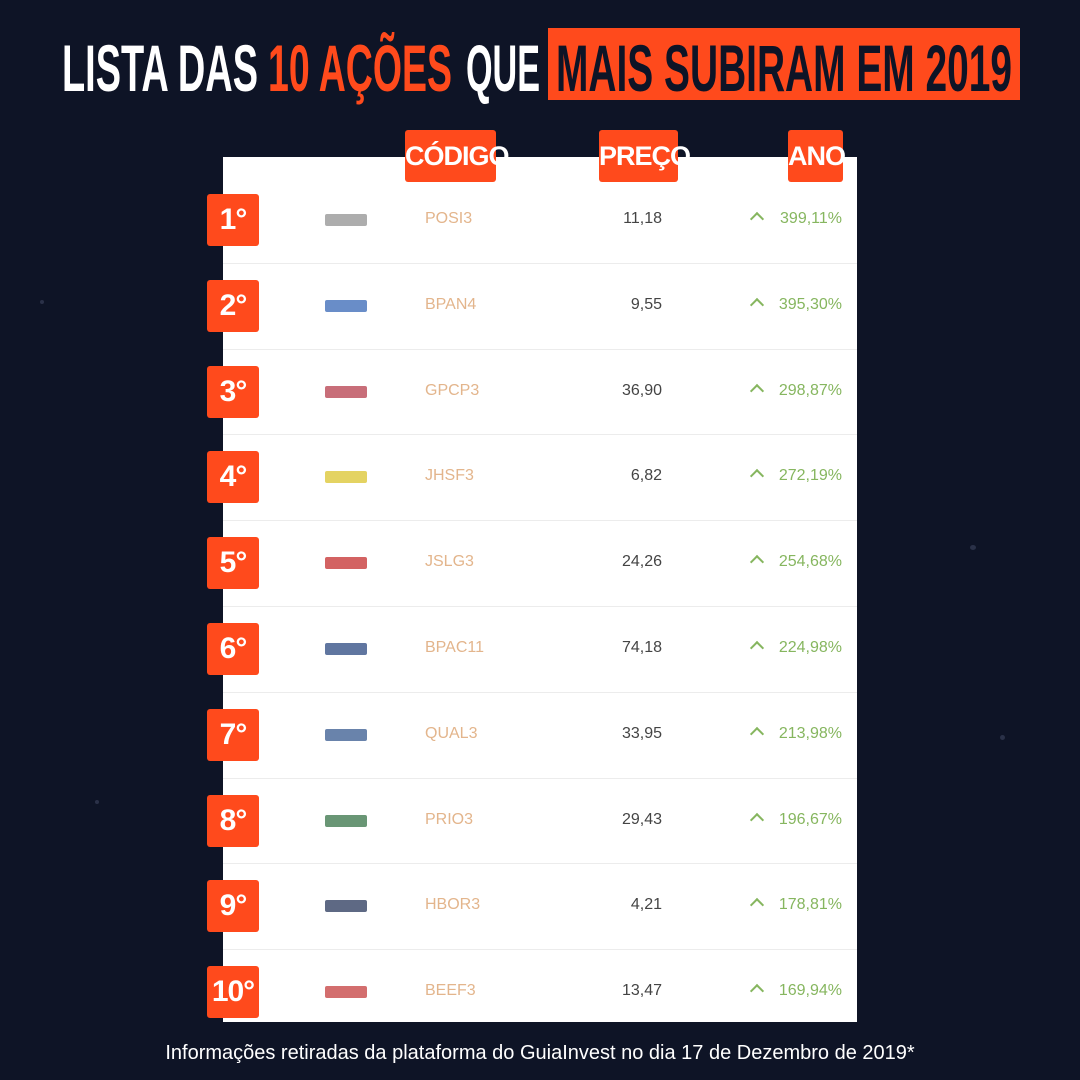 The image size is (1080, 1080). I want to click on stock-price: 36,90, so click(641, 390).